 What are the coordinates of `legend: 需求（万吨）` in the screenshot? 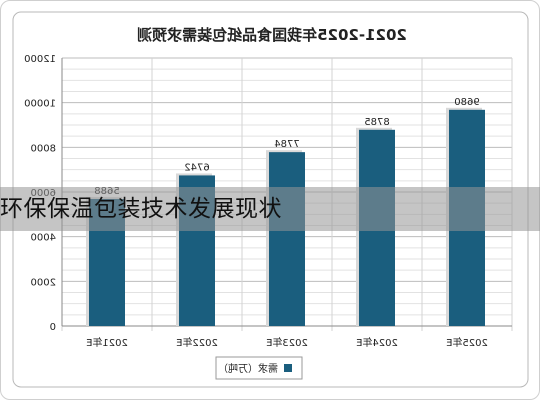 It's located at (259, 368).